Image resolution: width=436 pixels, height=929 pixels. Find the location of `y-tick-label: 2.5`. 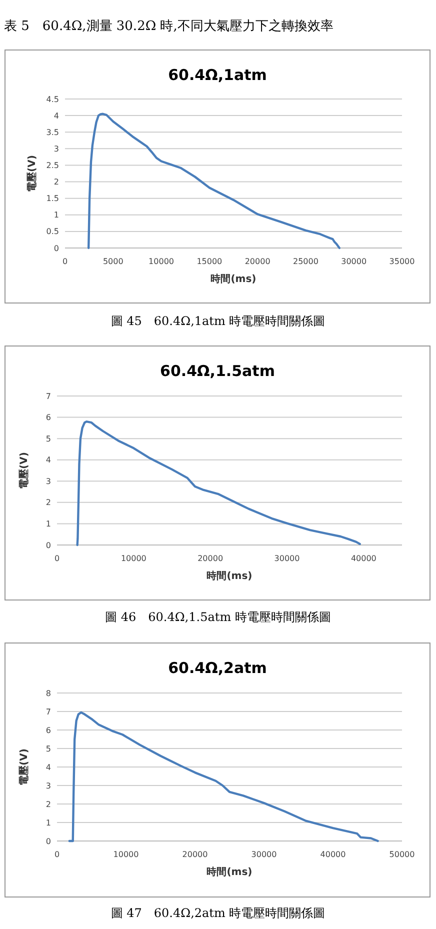

y-tick-label: 2.5 is located at coordinates (52, 165).